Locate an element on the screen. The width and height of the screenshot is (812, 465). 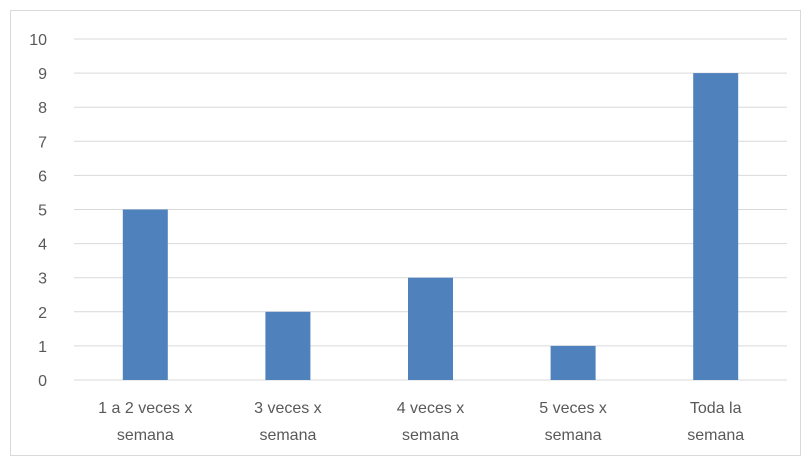
x-category-label: 1 a 2 veces x is located at coordinates (145, 408).